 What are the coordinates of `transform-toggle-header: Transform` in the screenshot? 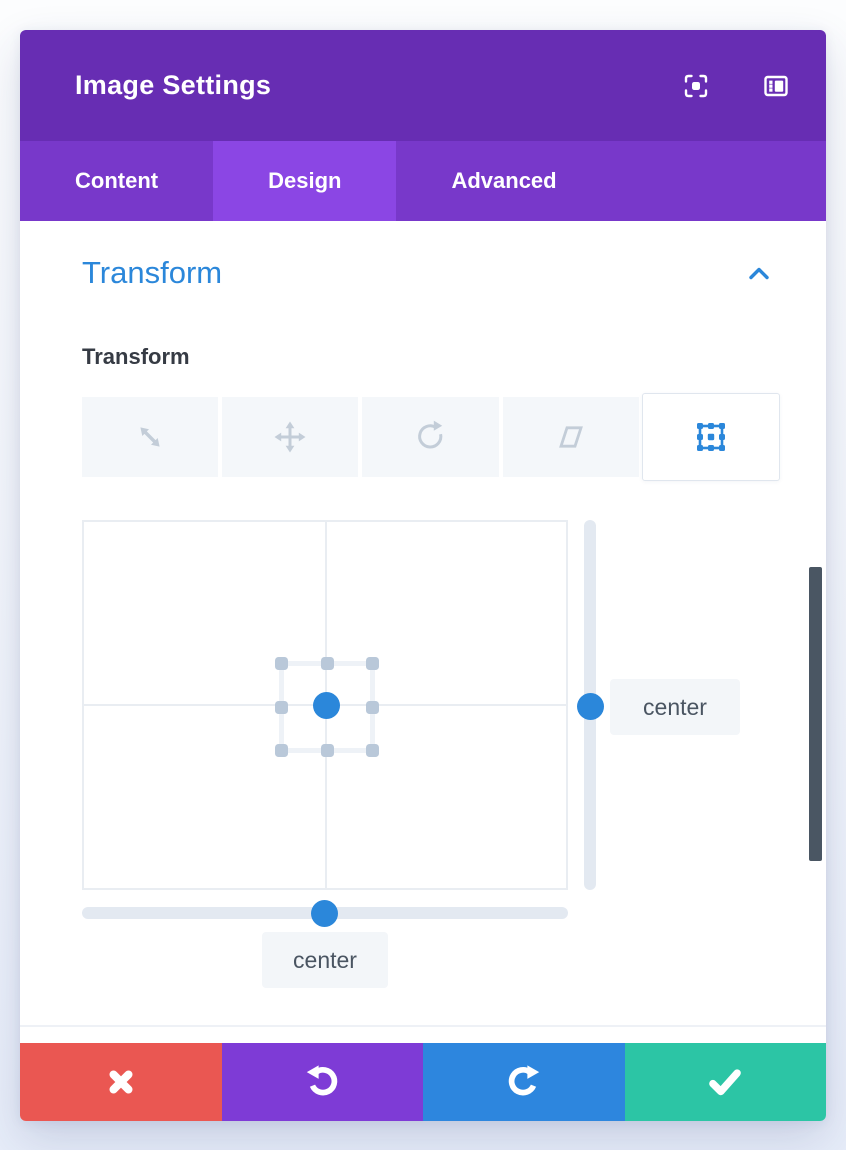 It's located at (430, 273).